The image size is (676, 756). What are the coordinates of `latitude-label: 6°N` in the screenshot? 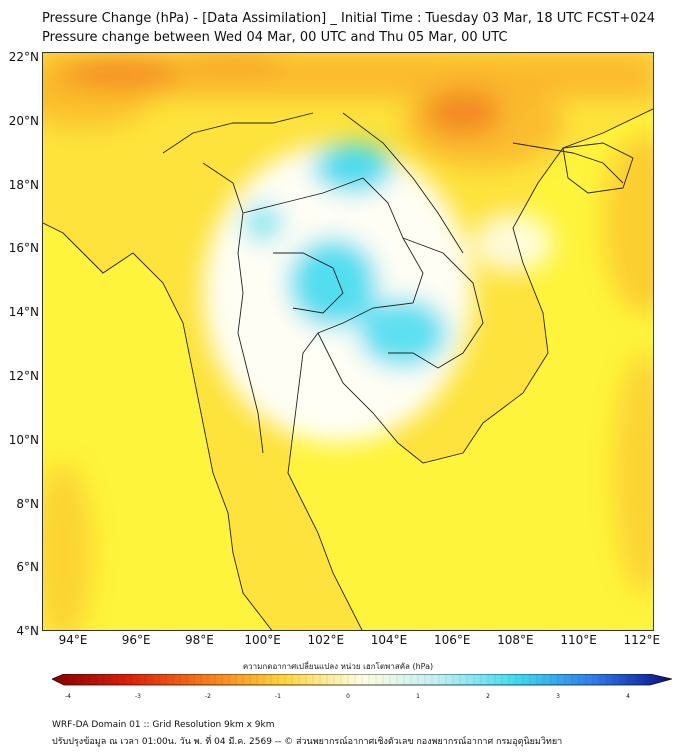 It's located at (27, 567).